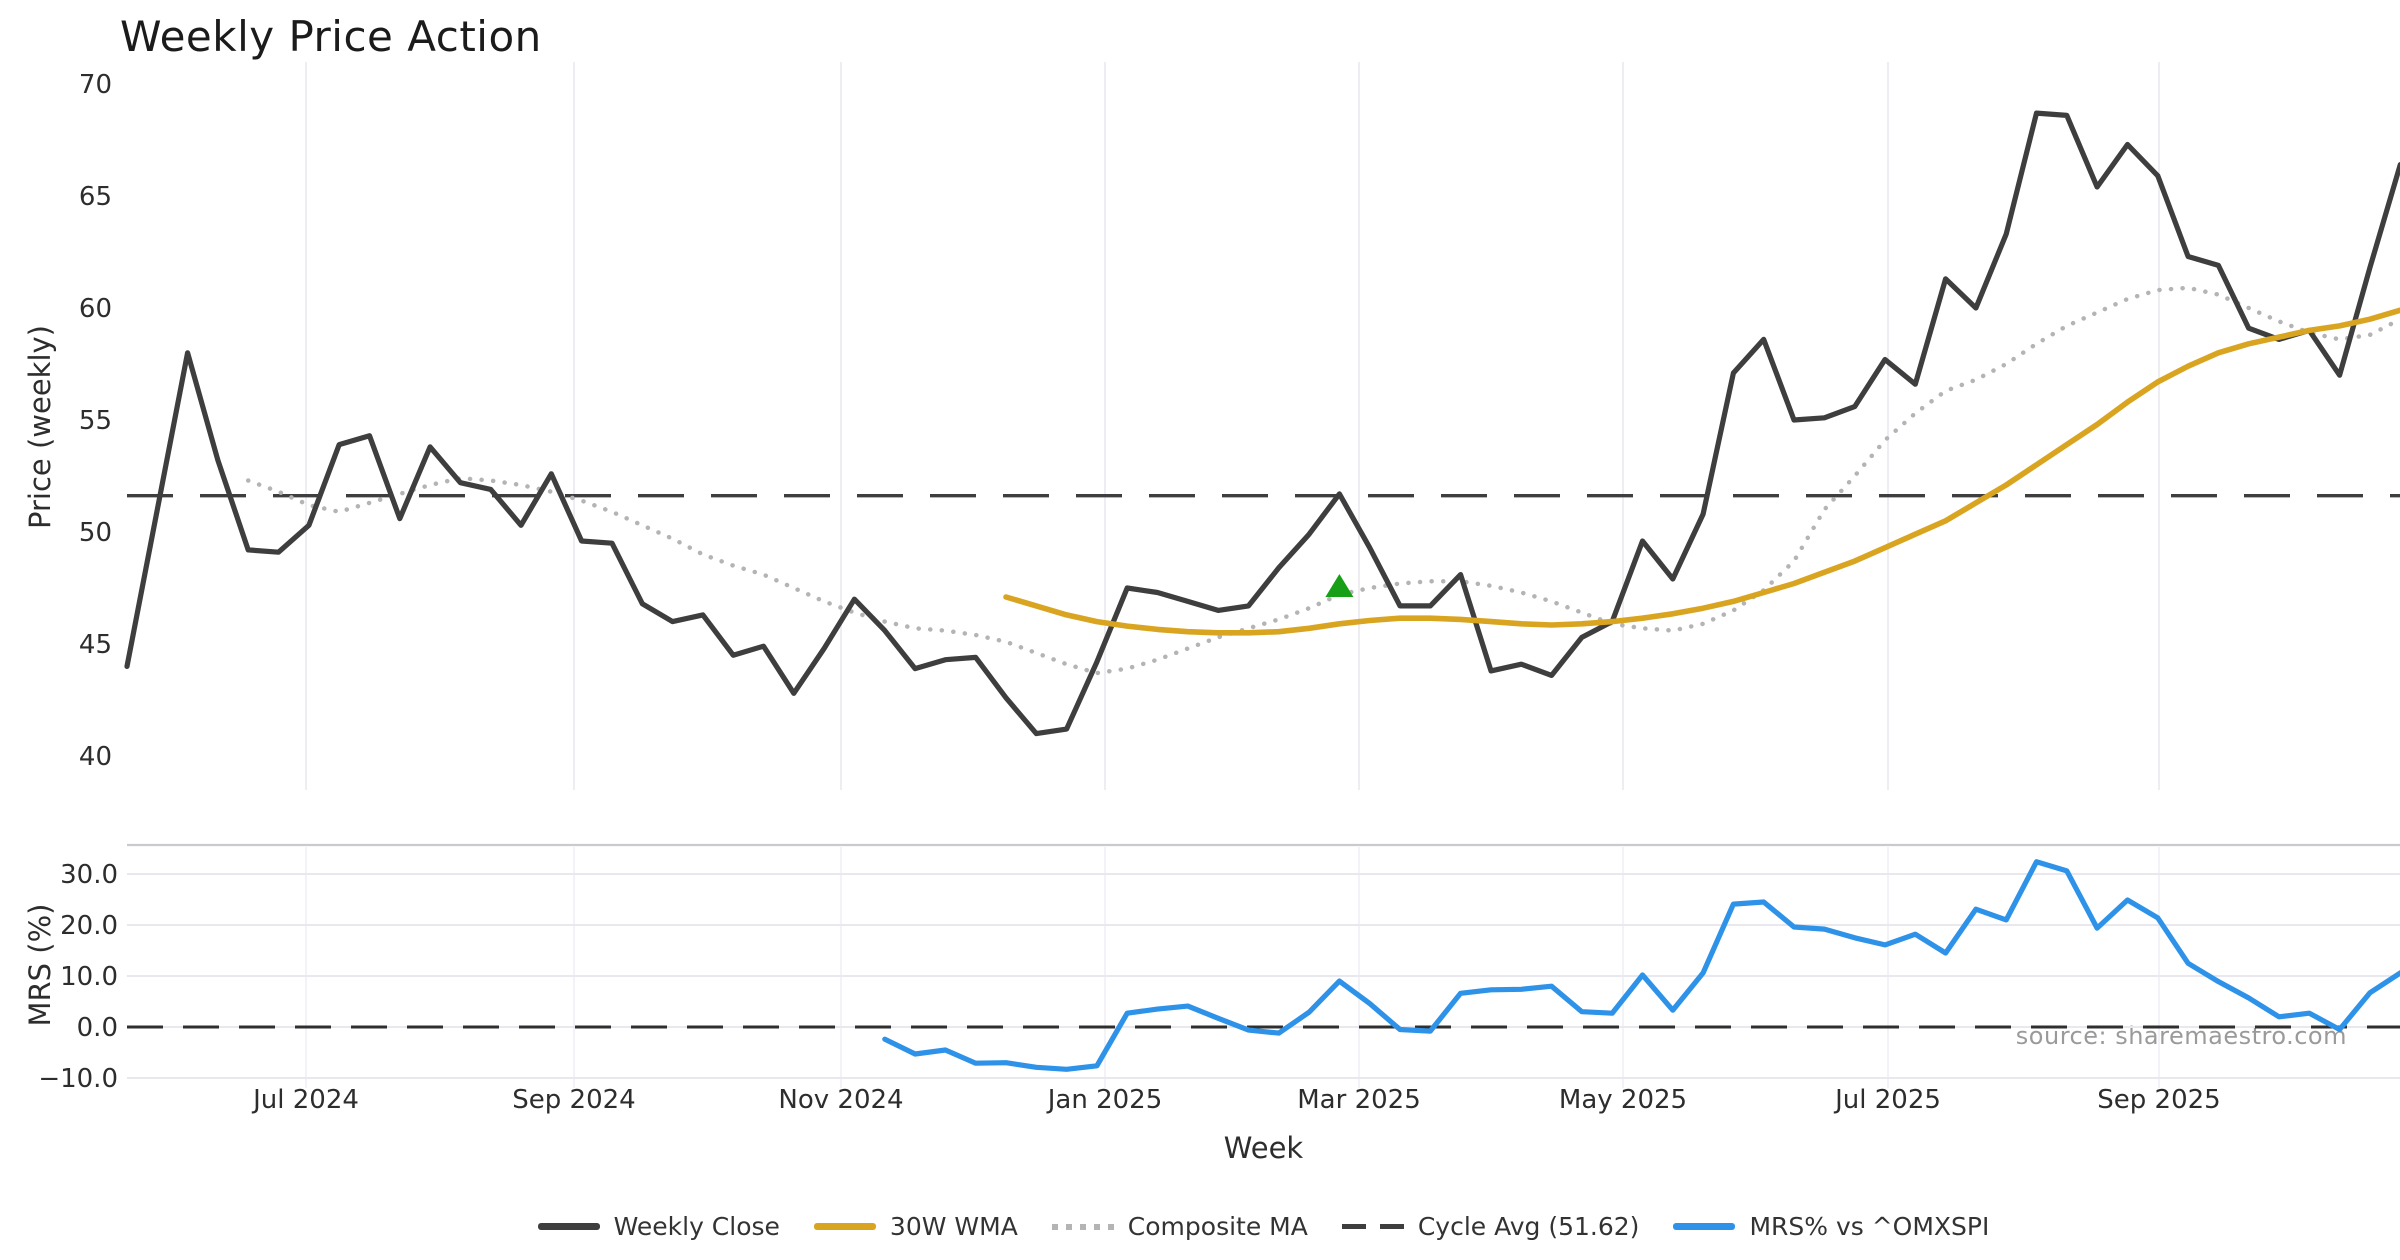 The height and width of the screenshot is (1260, 2400). What do you see at coordinates (2158, 1100) in the screenshot?
I see `x-tick-label: Sep 2025` at bounding box center [2158, 1100].